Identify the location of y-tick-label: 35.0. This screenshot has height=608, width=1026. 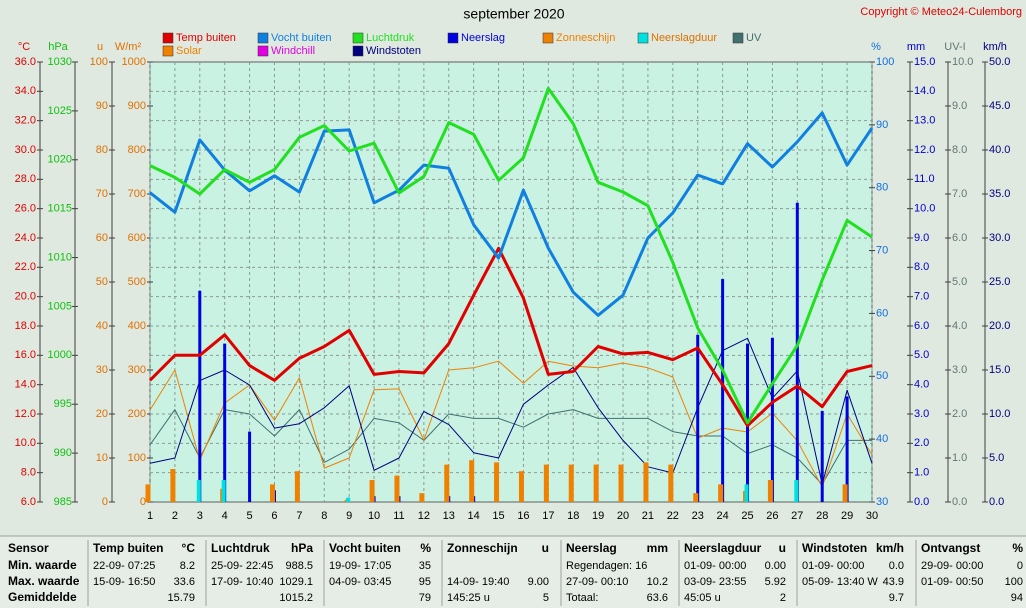
(999, 194).